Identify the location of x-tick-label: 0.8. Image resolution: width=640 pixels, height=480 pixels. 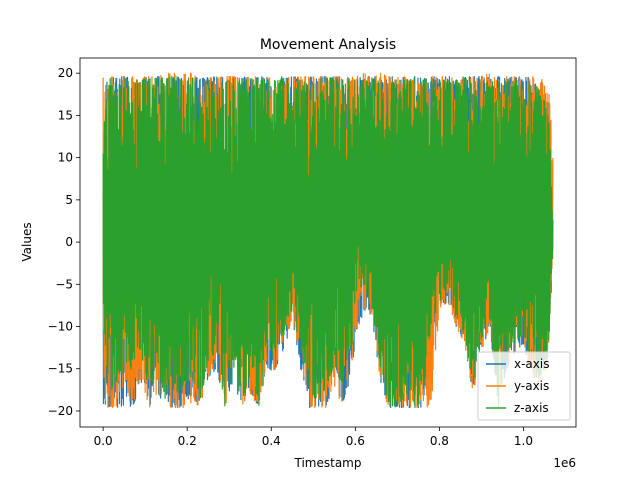
(439, 441).